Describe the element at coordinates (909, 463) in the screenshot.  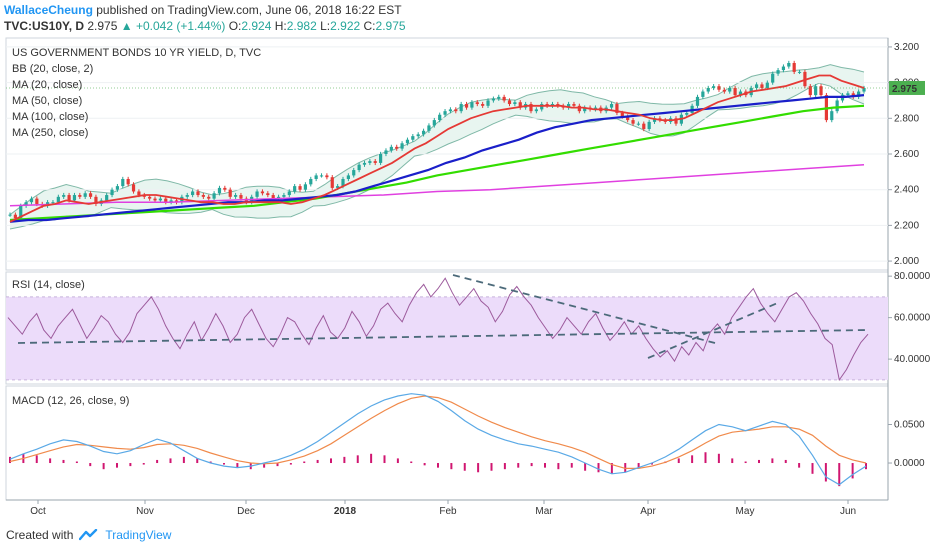
I see `macd-tick-label: 0.0000` at that location.